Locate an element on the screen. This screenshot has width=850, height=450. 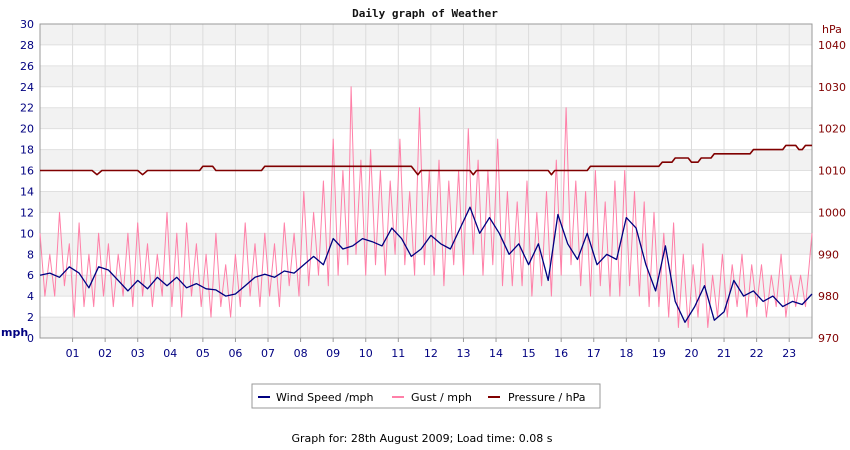
y-right-tick-label: 970 is located at coordinates (828, 338).